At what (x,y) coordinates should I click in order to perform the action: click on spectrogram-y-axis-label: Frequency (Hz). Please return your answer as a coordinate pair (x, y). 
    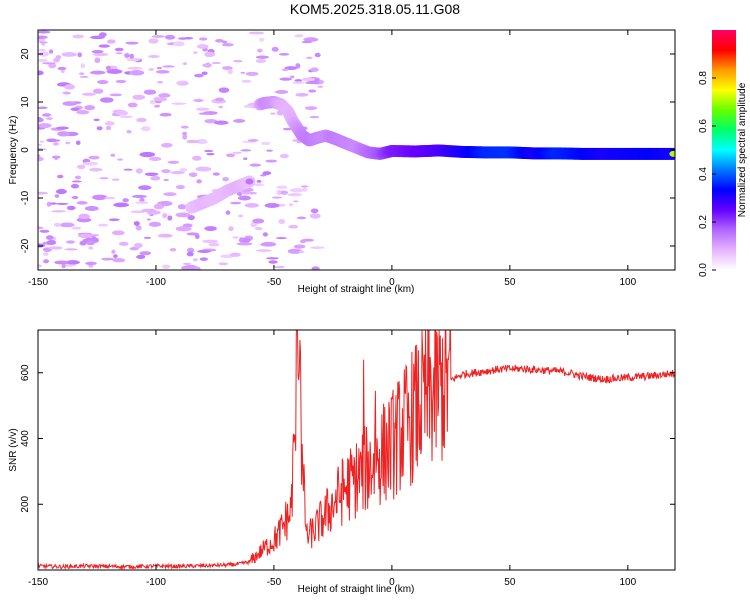
    Looking at the image, I should click on (13, 150).